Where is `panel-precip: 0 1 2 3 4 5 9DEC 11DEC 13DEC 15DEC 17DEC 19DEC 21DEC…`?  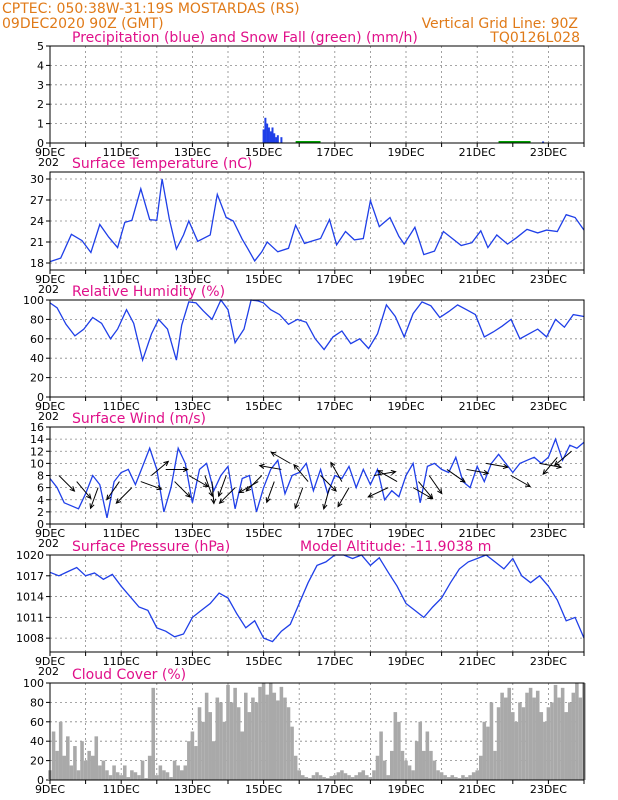 panel-precip: 0 1 2 3 4 5 9DEC 11DEC 13DEC 15DEC 17DEC 19DEC 21DEC… is located at coordinates (310, 104).